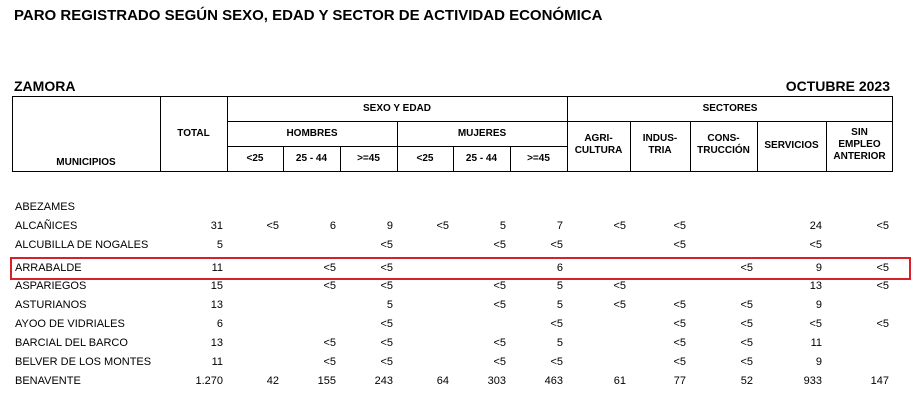 The image size is (916, 409). What do you see at coordinates (660, 144) in the screenshot?
I see `header-cell: INDUS- TRIA` at bounding box center [660, 144].